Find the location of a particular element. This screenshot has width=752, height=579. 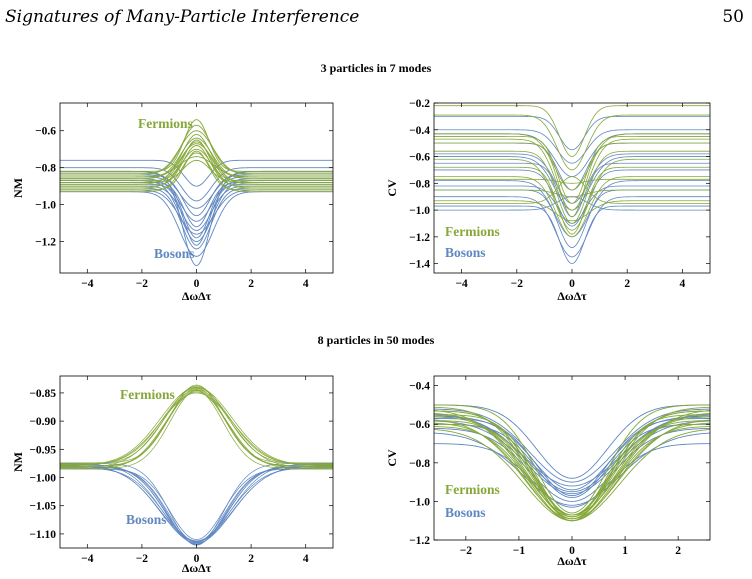

x-tick-label: 1 is located at coordinates (625, 551).